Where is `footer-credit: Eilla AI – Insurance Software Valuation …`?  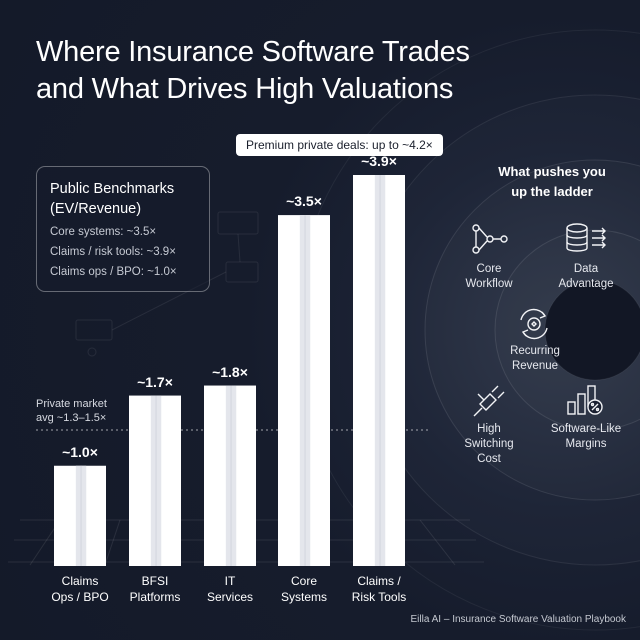 footer-credit: Eilla AI – Insurance Software Valuation … is located at coordinates (518, 619).